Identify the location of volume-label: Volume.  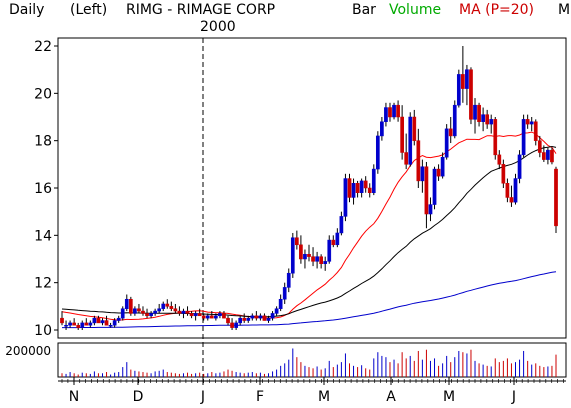
(415, 10).